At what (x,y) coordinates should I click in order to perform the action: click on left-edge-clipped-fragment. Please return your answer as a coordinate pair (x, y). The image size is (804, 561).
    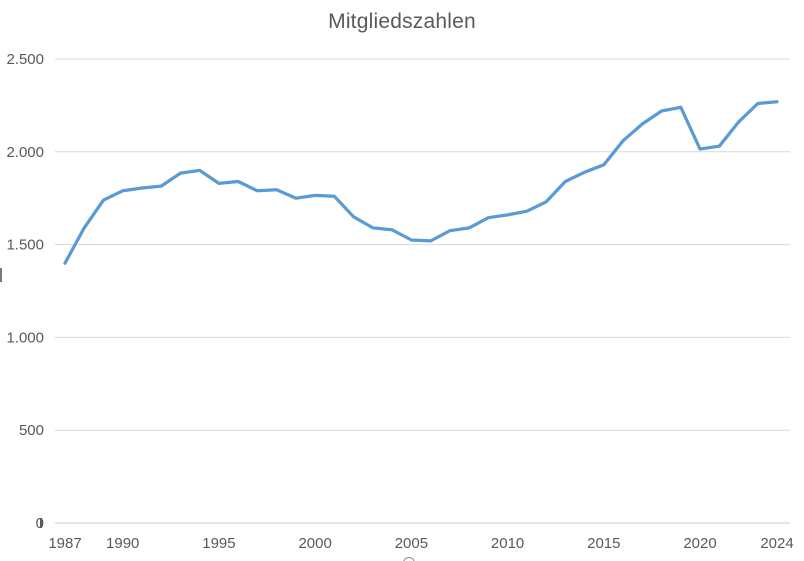
    Looking at the image, I should click on (1, 275).